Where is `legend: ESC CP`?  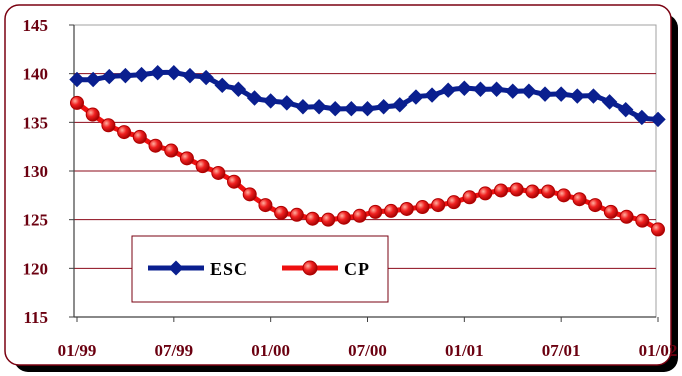 legend: ESC CP is located at coordinates (260, 269).